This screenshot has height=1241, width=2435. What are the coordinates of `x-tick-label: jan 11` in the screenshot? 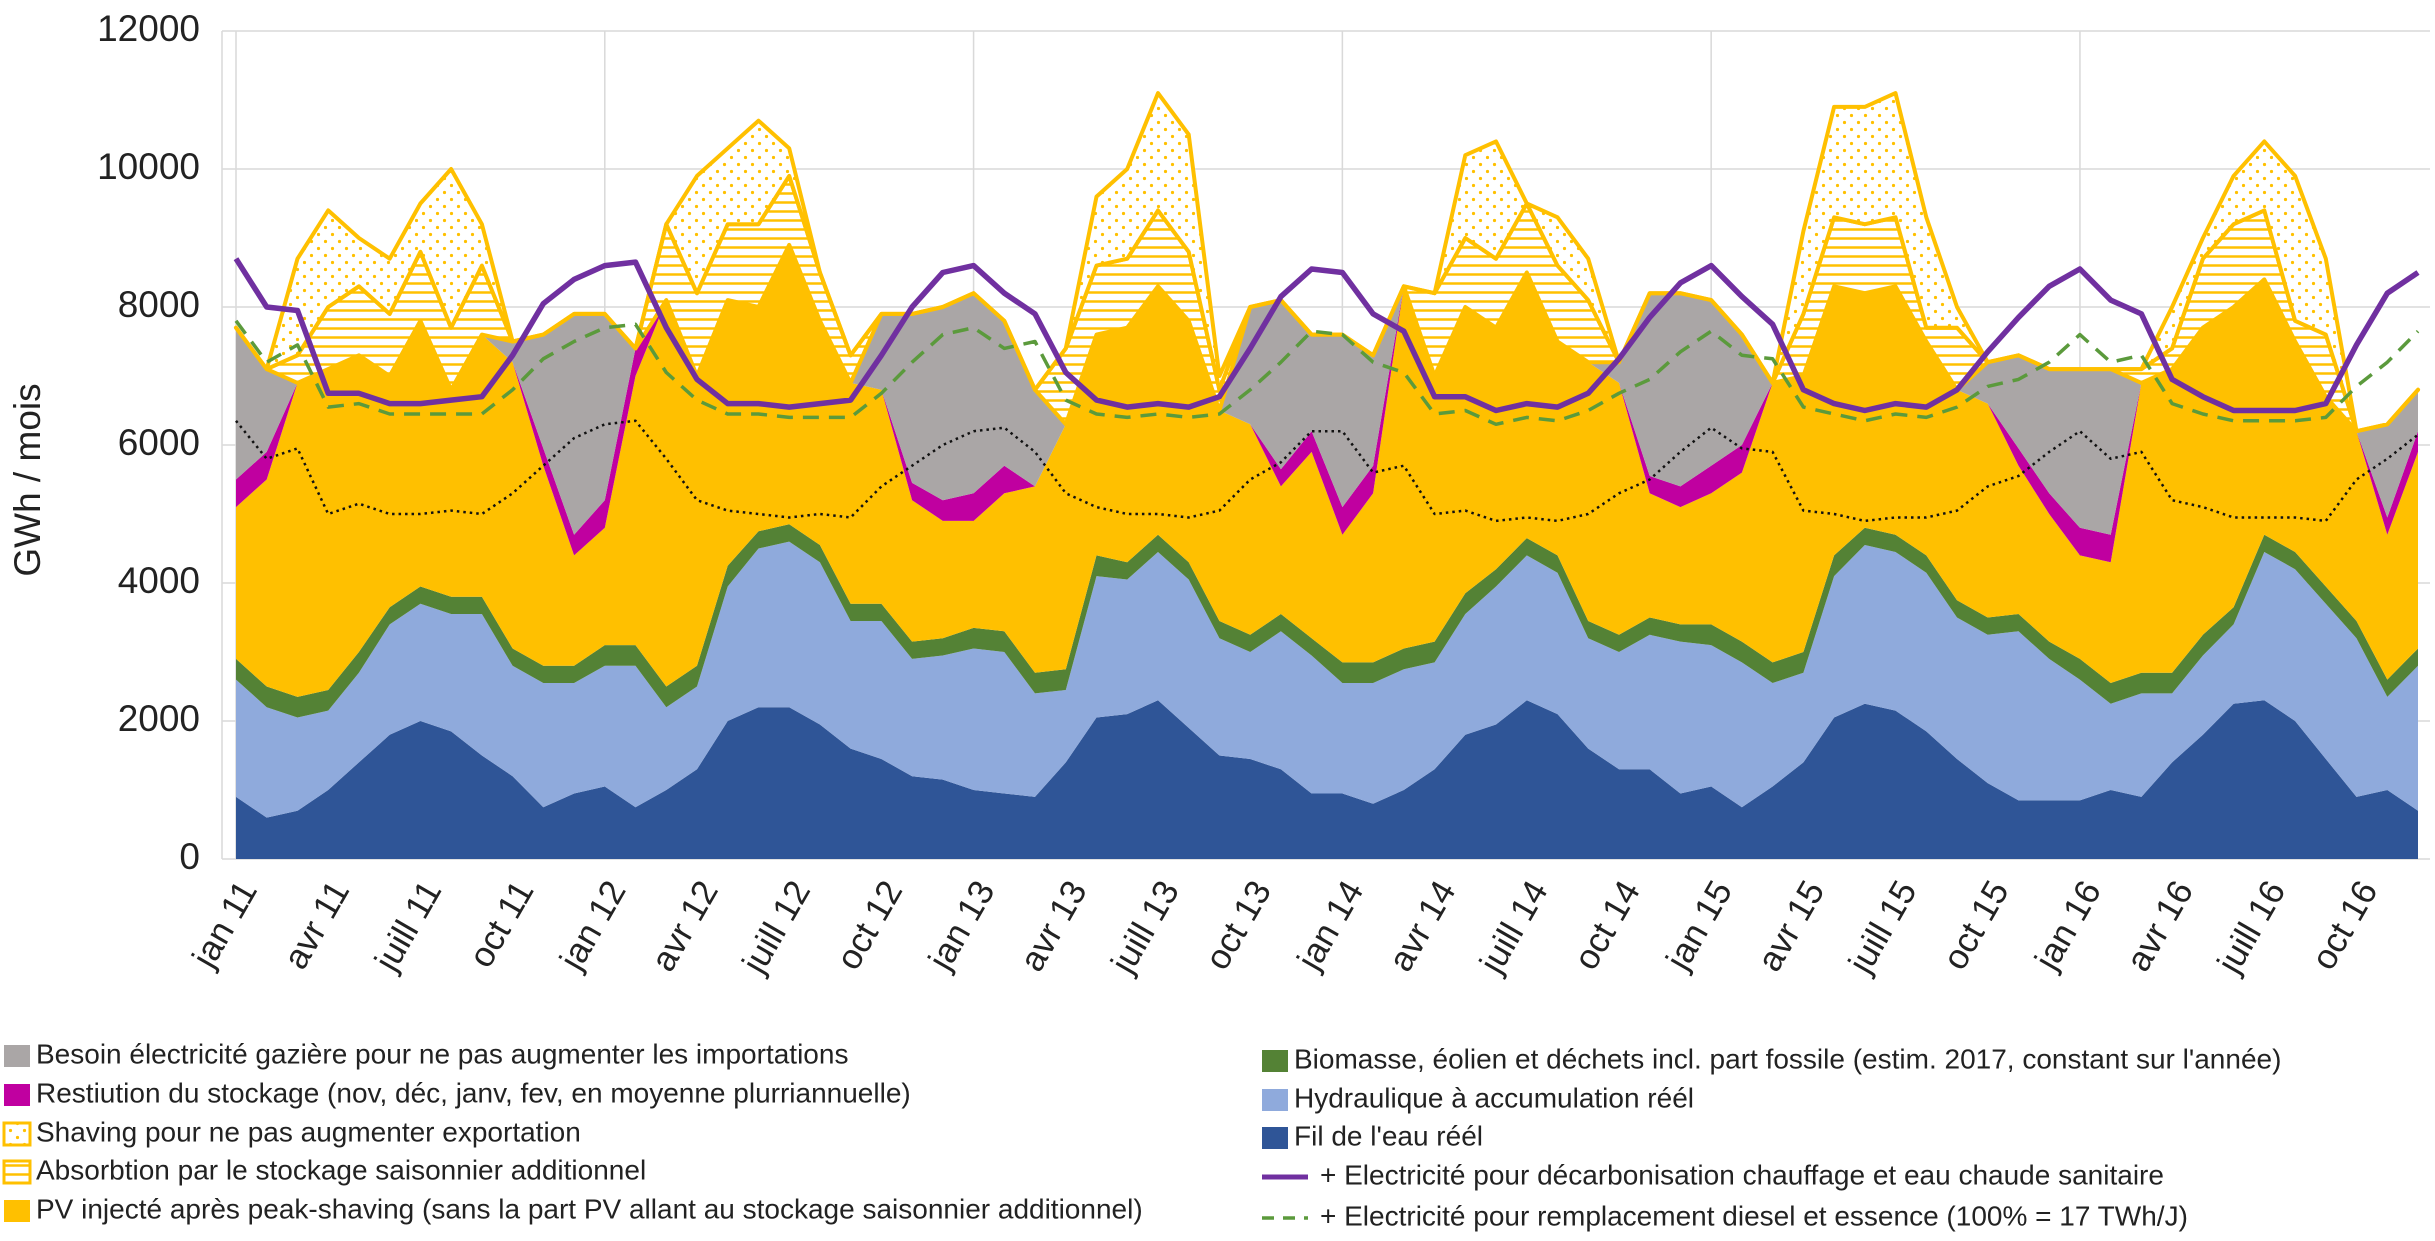 It's located at (224, 924).